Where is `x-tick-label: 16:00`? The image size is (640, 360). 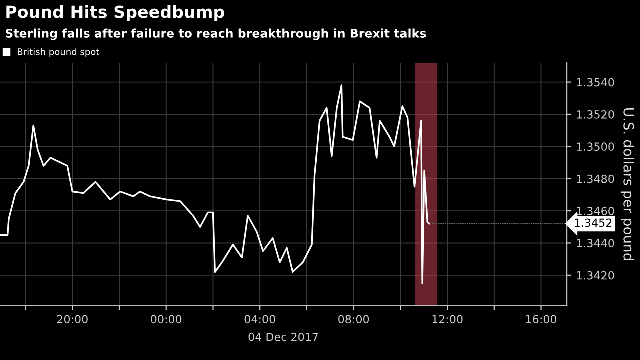
x-tick-label: 16:00 is located at coordinates (541, 319).